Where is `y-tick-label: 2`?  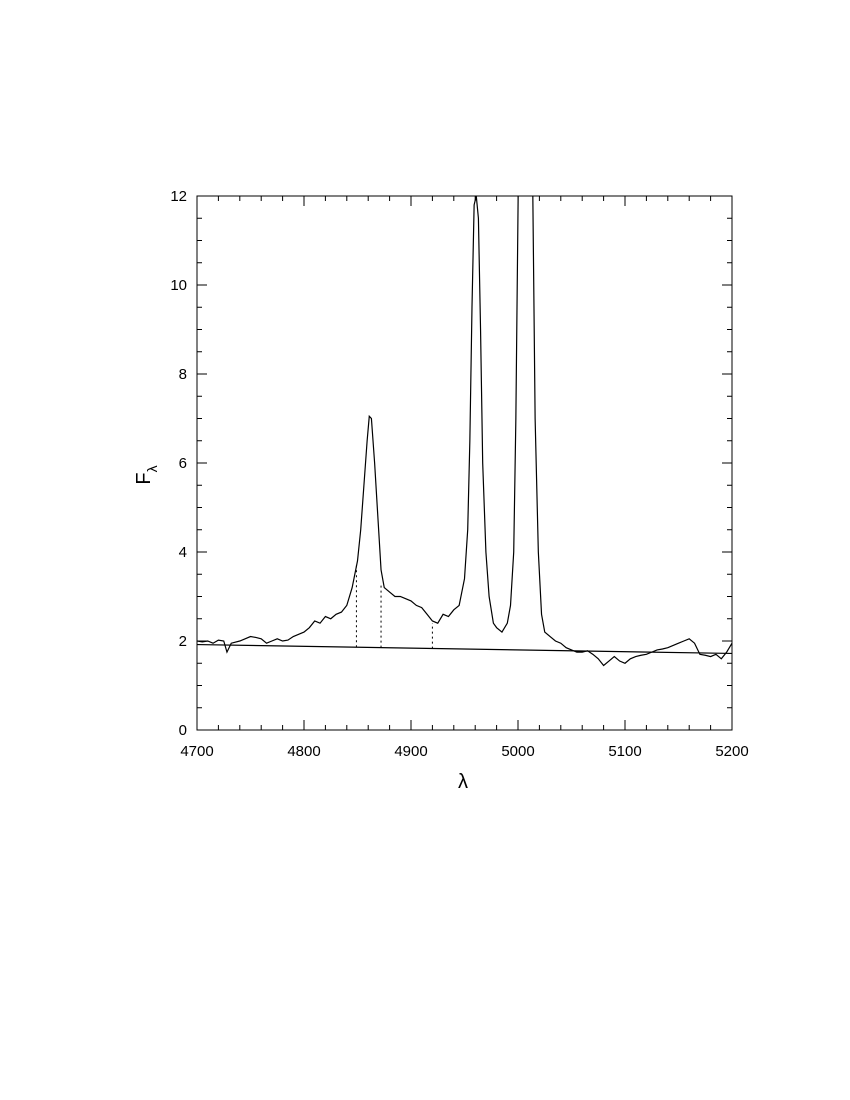 y-tick-label: 2 is located at coordinates (183, 641).